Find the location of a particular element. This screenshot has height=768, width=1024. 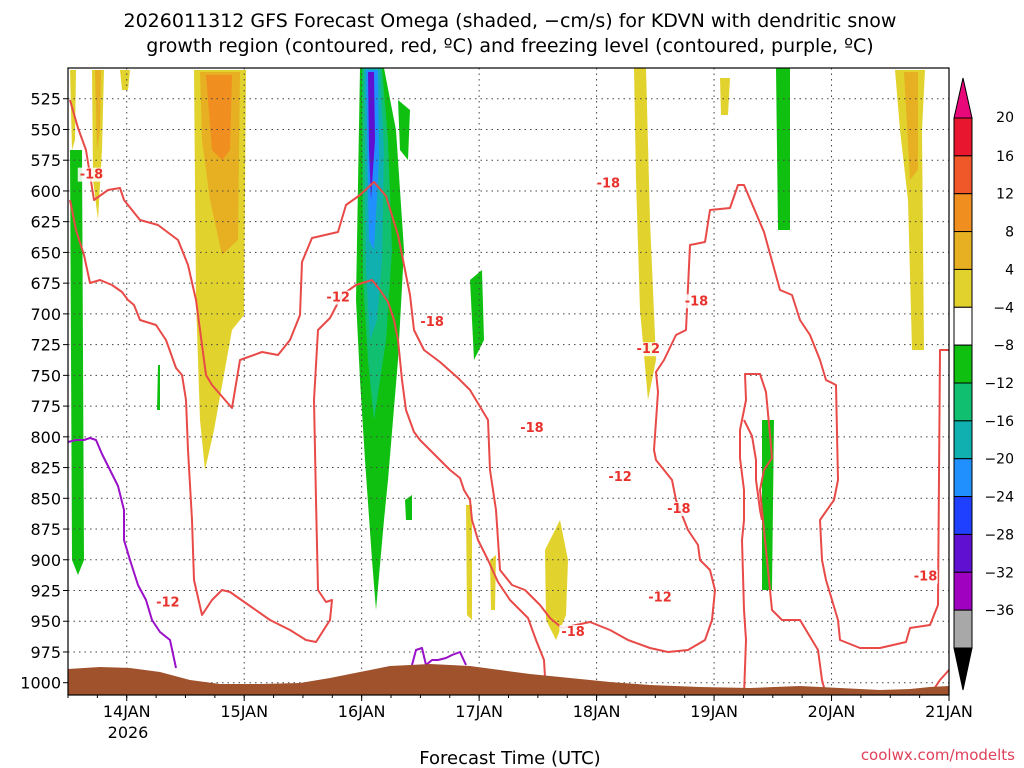

x-axis-year-label: 2026 is located at coordinates (128, 732).